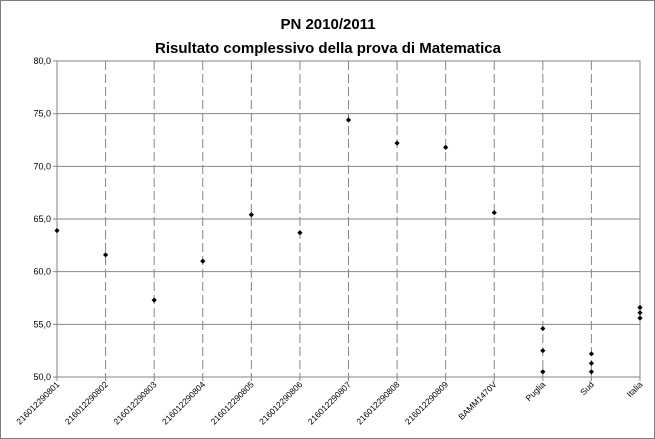 Image resolution: width=655 pixels, height=439 pixels. Describe the element at coordinates (477, 400) in the screenshot. I see `x-tick-label: BAMM1470V` at that location.